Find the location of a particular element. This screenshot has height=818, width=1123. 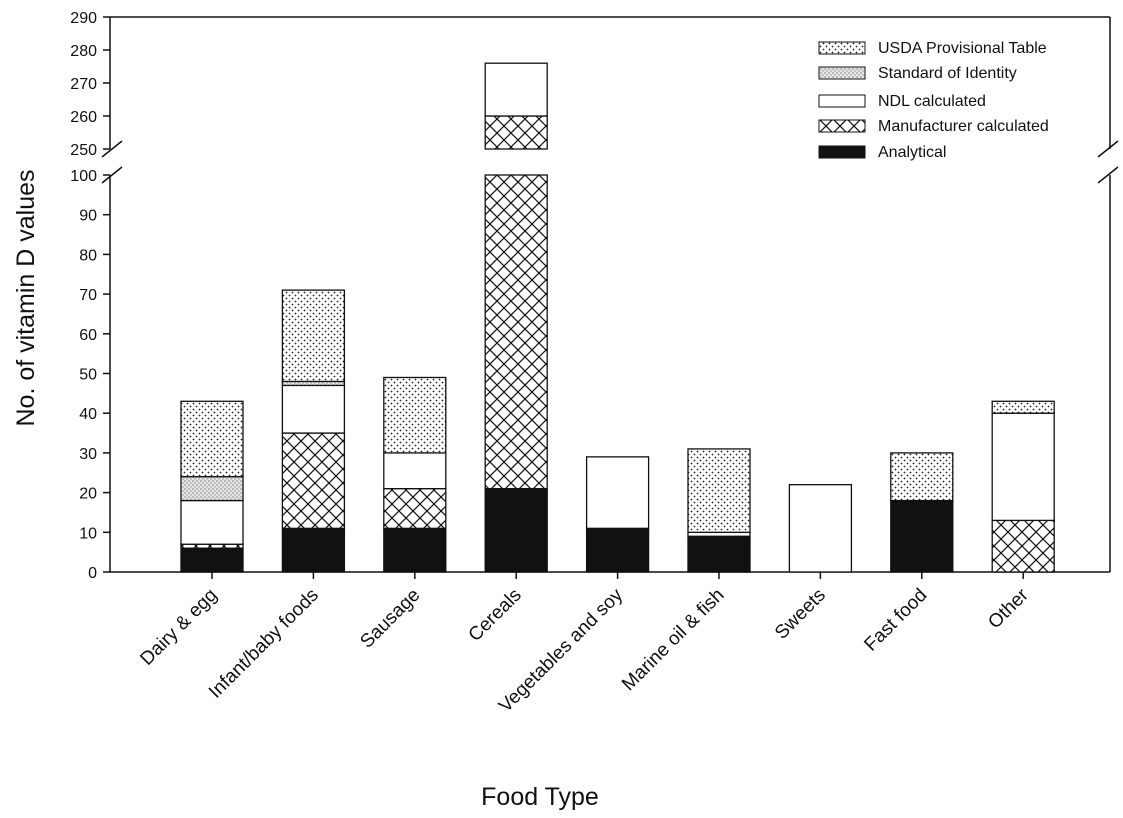

y-tick-label: 260 is located at coordinates (83, 117).